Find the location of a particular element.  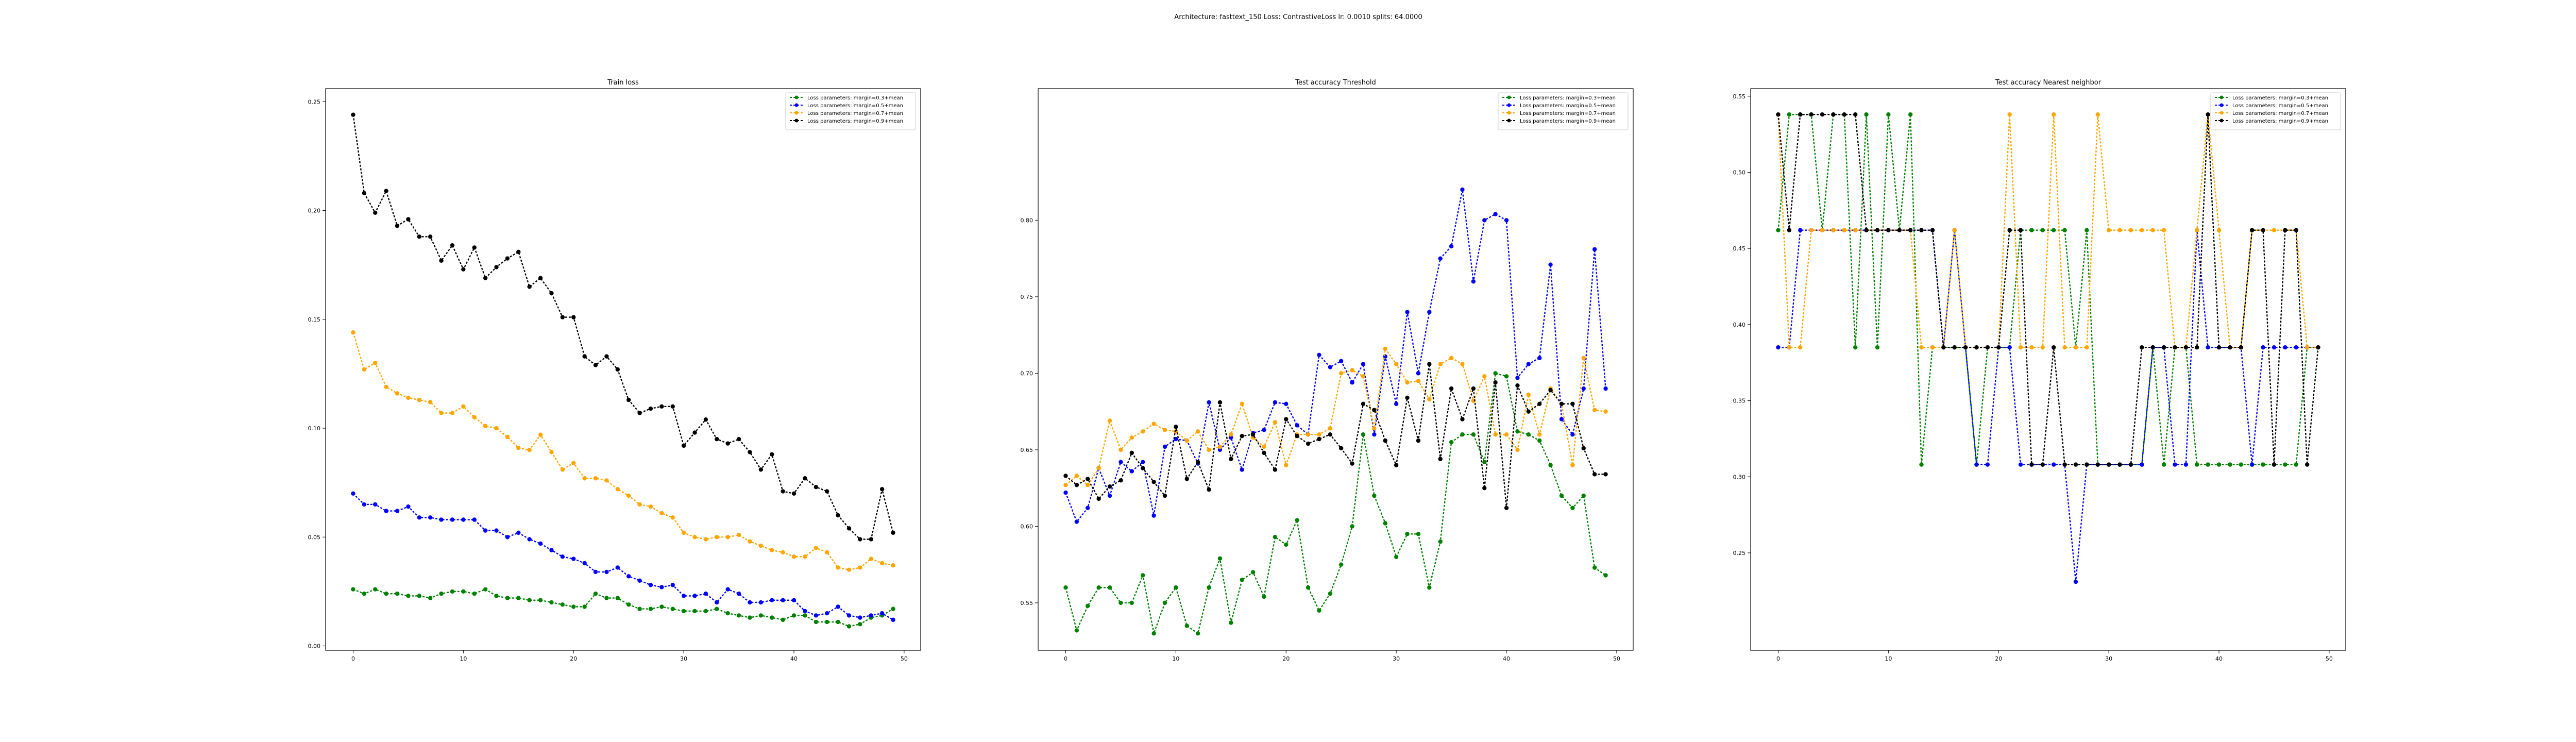

legend-swatch-marker is located at coordinates (796, 121).